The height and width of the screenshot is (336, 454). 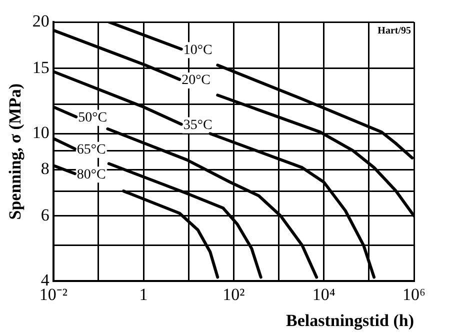 What do you see at coordinates (394, 31) in the screenshot?
I see `annotation: Hart/95` at bounding box center [394, 31].